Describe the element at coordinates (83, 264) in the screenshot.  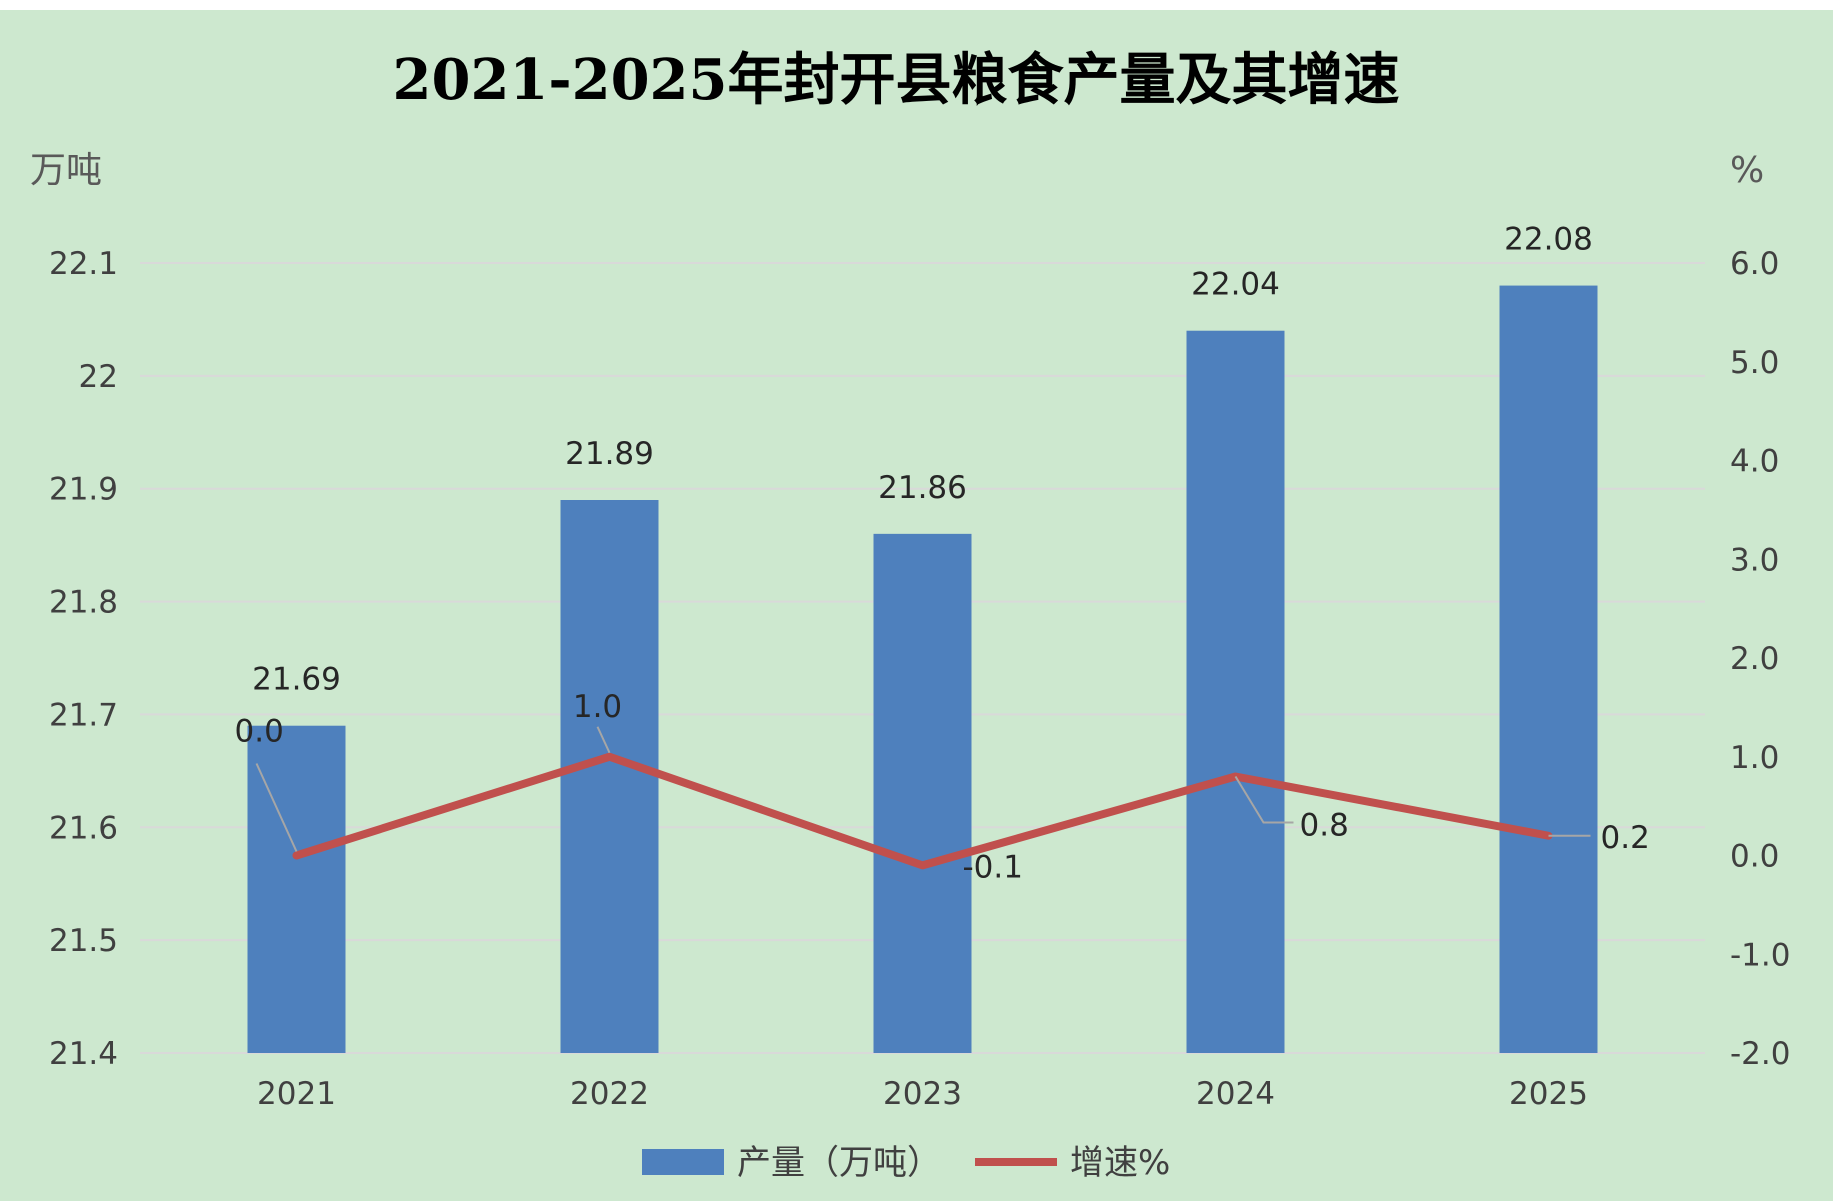
I see `left-axis-tick: 22.1` at that location.